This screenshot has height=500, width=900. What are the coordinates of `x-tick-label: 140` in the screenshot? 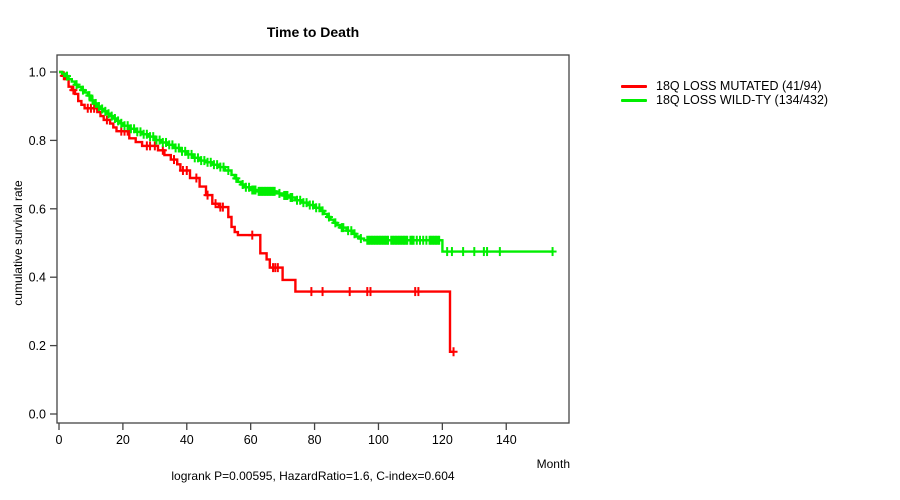 It's located at (506, 440).